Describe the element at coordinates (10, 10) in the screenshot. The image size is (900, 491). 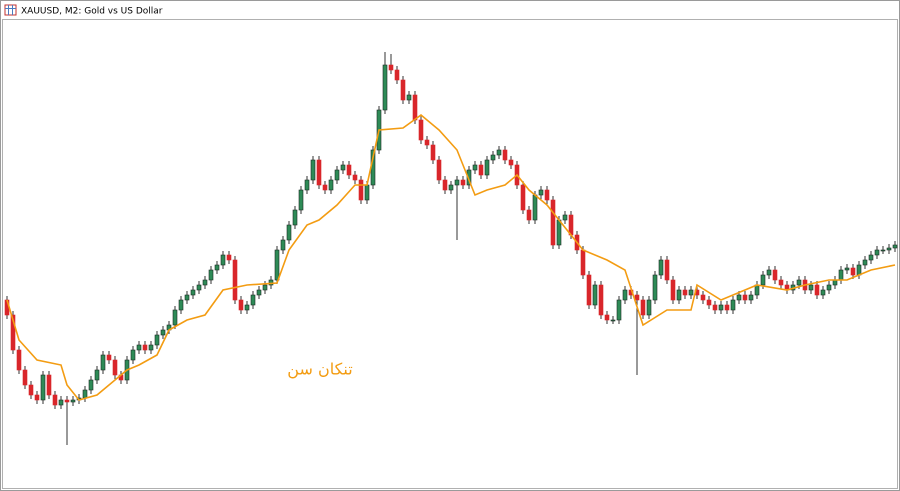
I see `window-icon` at that location.